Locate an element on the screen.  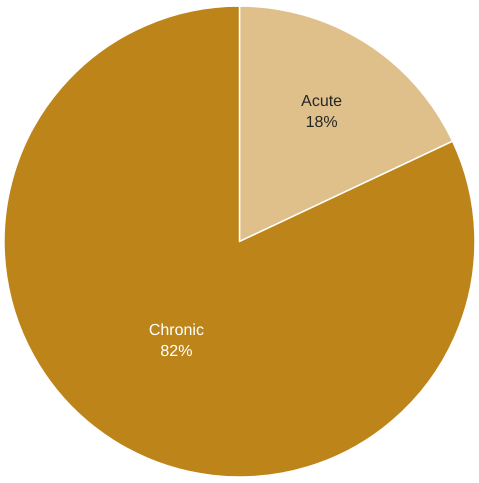
data-label: 82% is located at coordinates (176, 351).